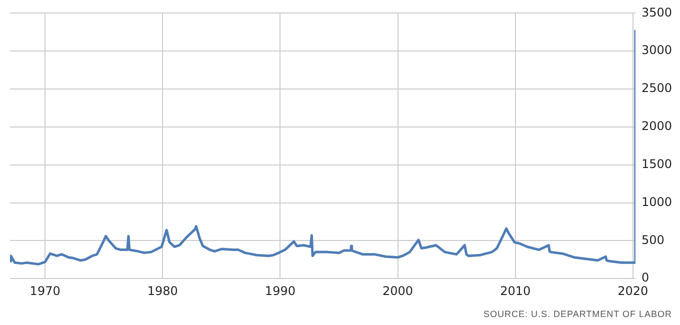 The image size is (680, 325). What do you see at coordinates (656, 12) in the screenshot?
I see `y-tick-label: 3500` at bounding box center [656, 12].